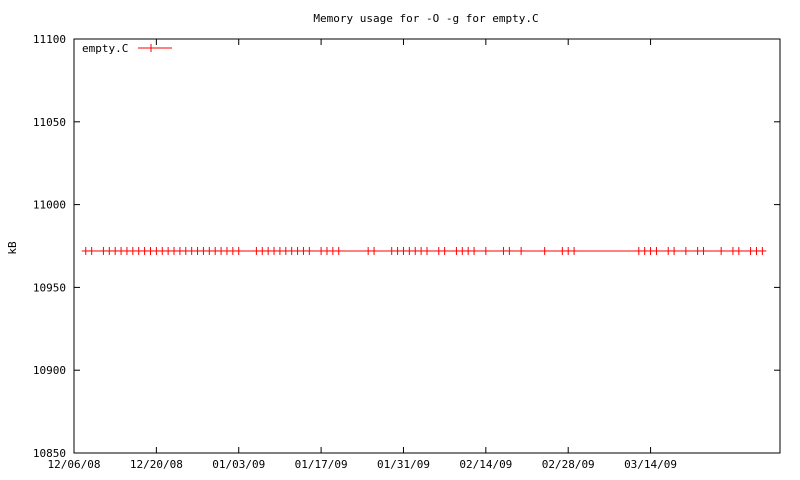 This screenshot has width=800, height=480. What do you see at coordinates (105, 48) in the screenshot?
I see `legend-label-empty-c: empty.C` at bounding box center [105, 48].